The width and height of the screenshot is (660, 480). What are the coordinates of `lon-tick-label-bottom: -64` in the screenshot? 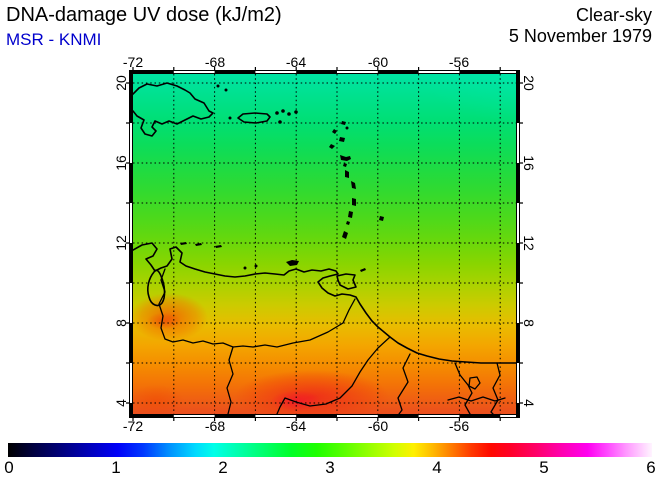 It's located at (296, 426).